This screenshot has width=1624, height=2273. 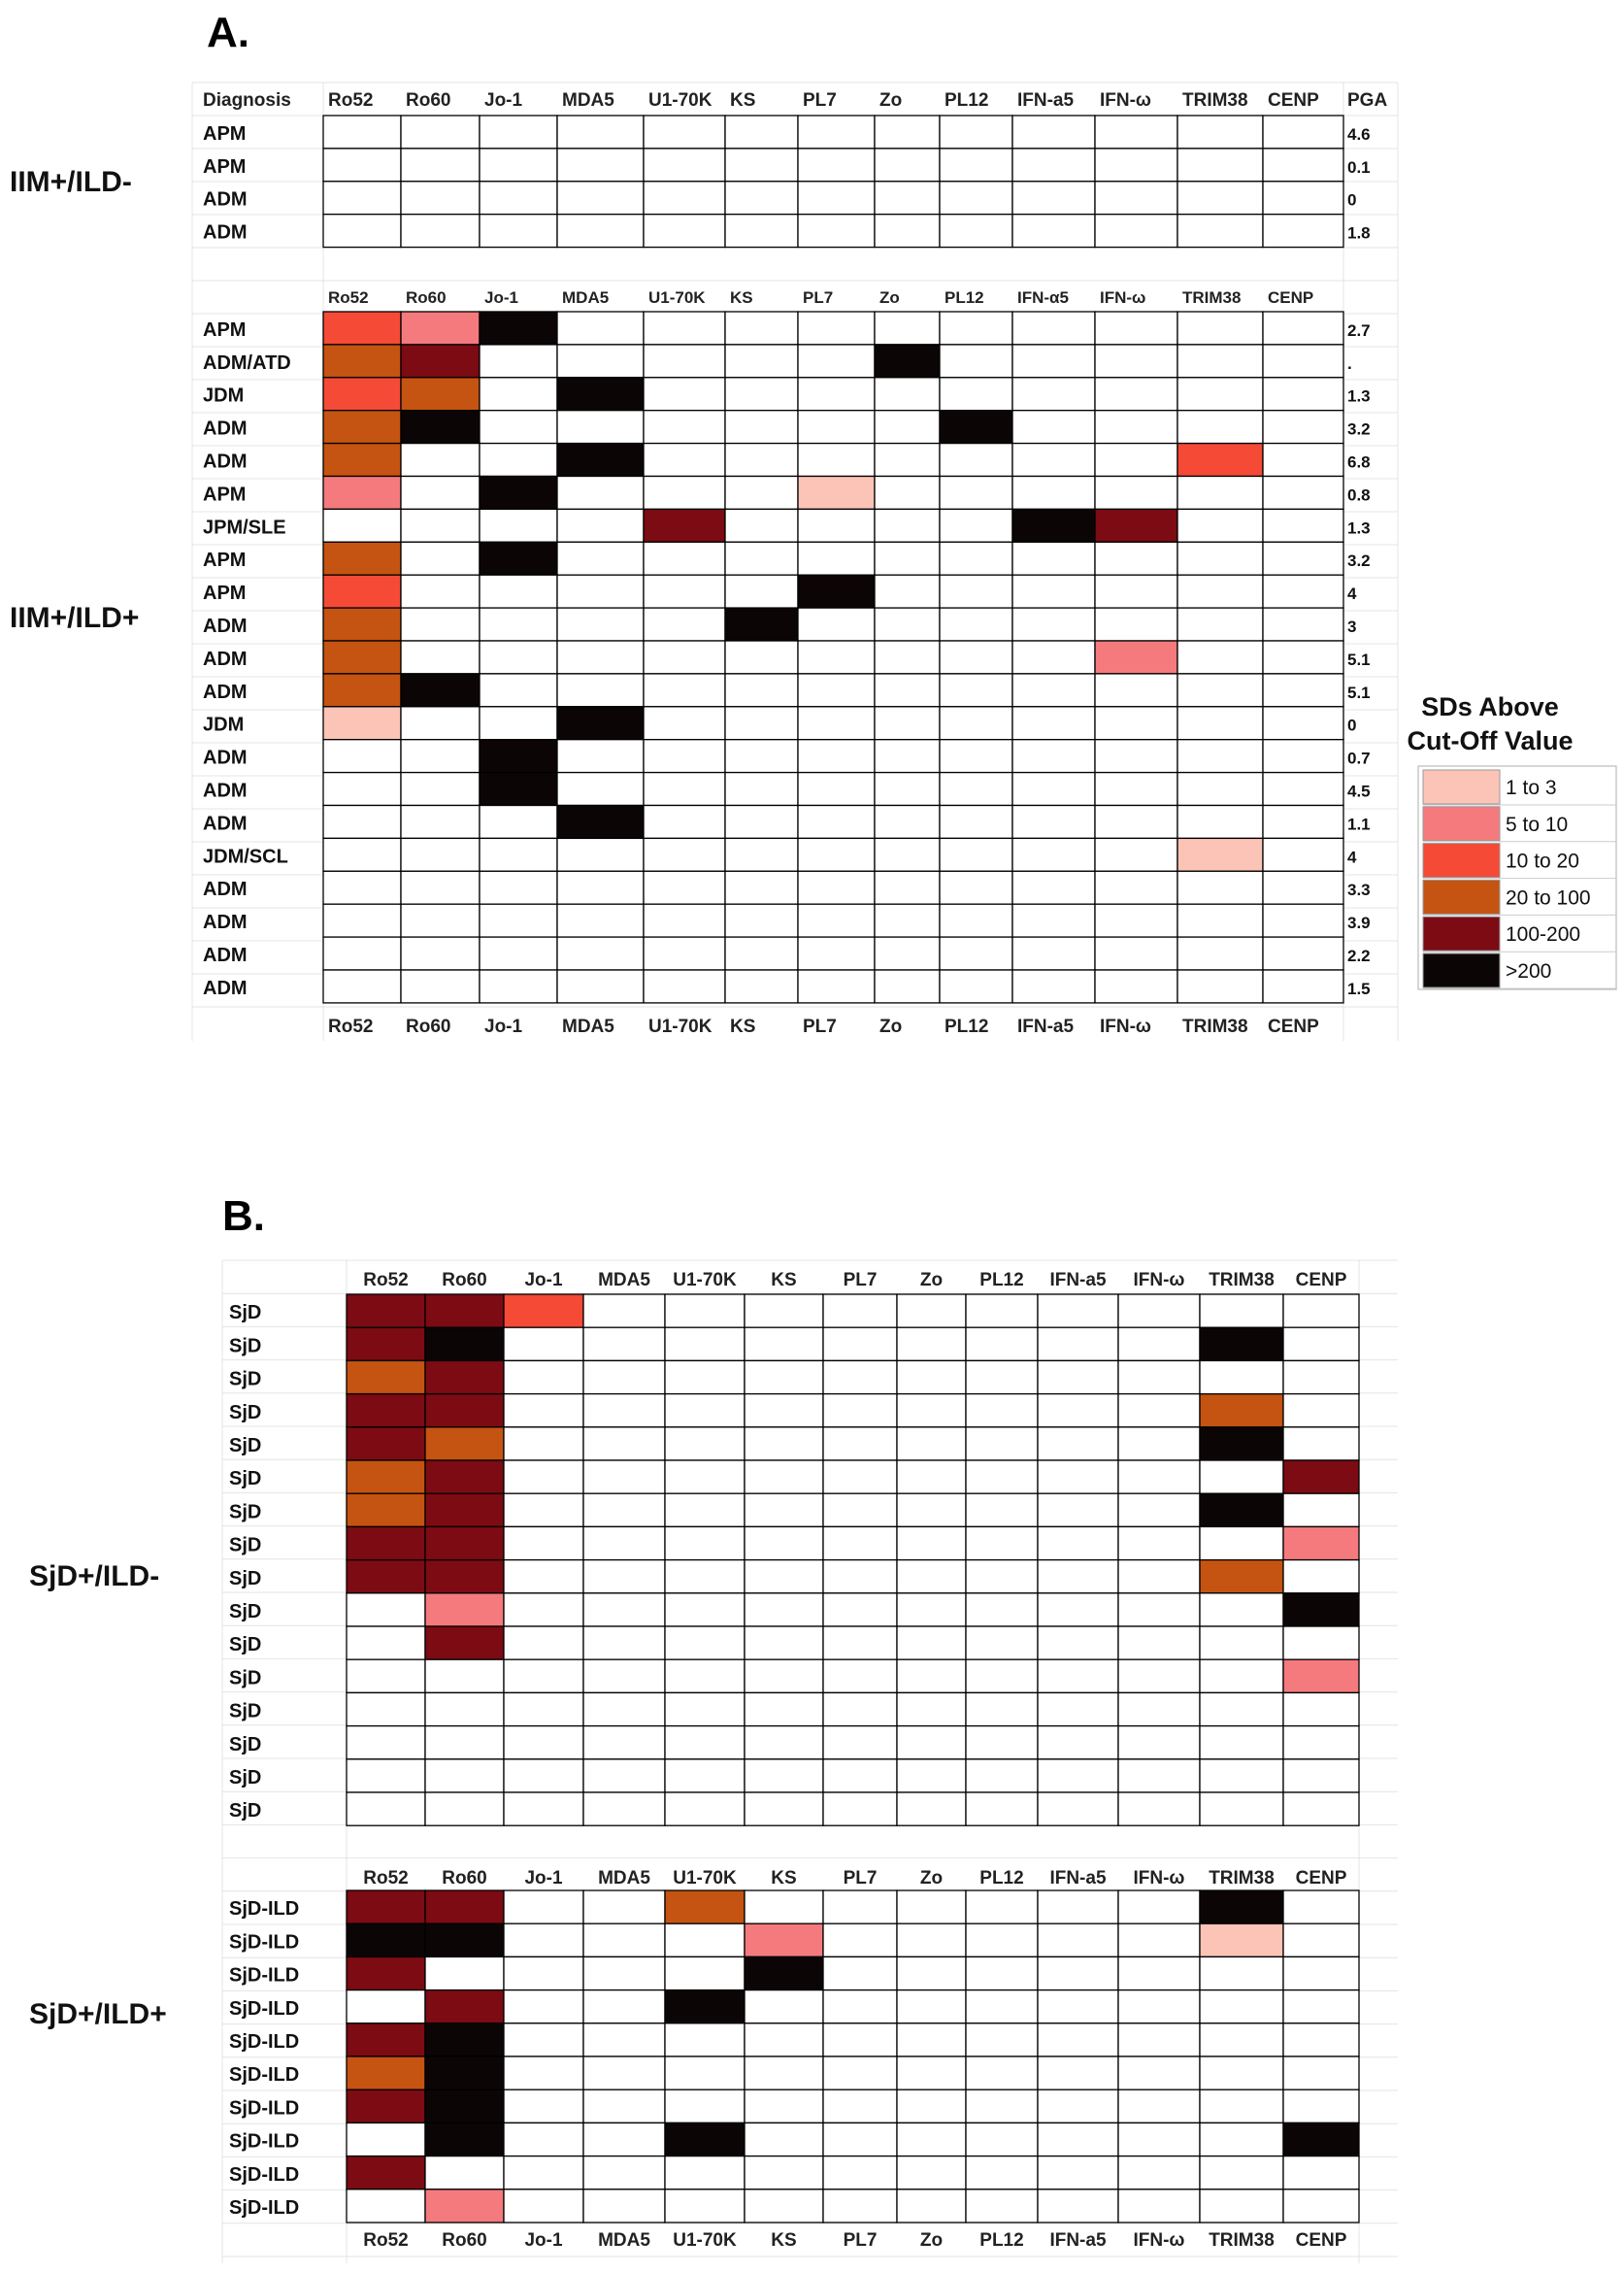 I want to click on column-header: U1-70K, so click(x=680, y=100).